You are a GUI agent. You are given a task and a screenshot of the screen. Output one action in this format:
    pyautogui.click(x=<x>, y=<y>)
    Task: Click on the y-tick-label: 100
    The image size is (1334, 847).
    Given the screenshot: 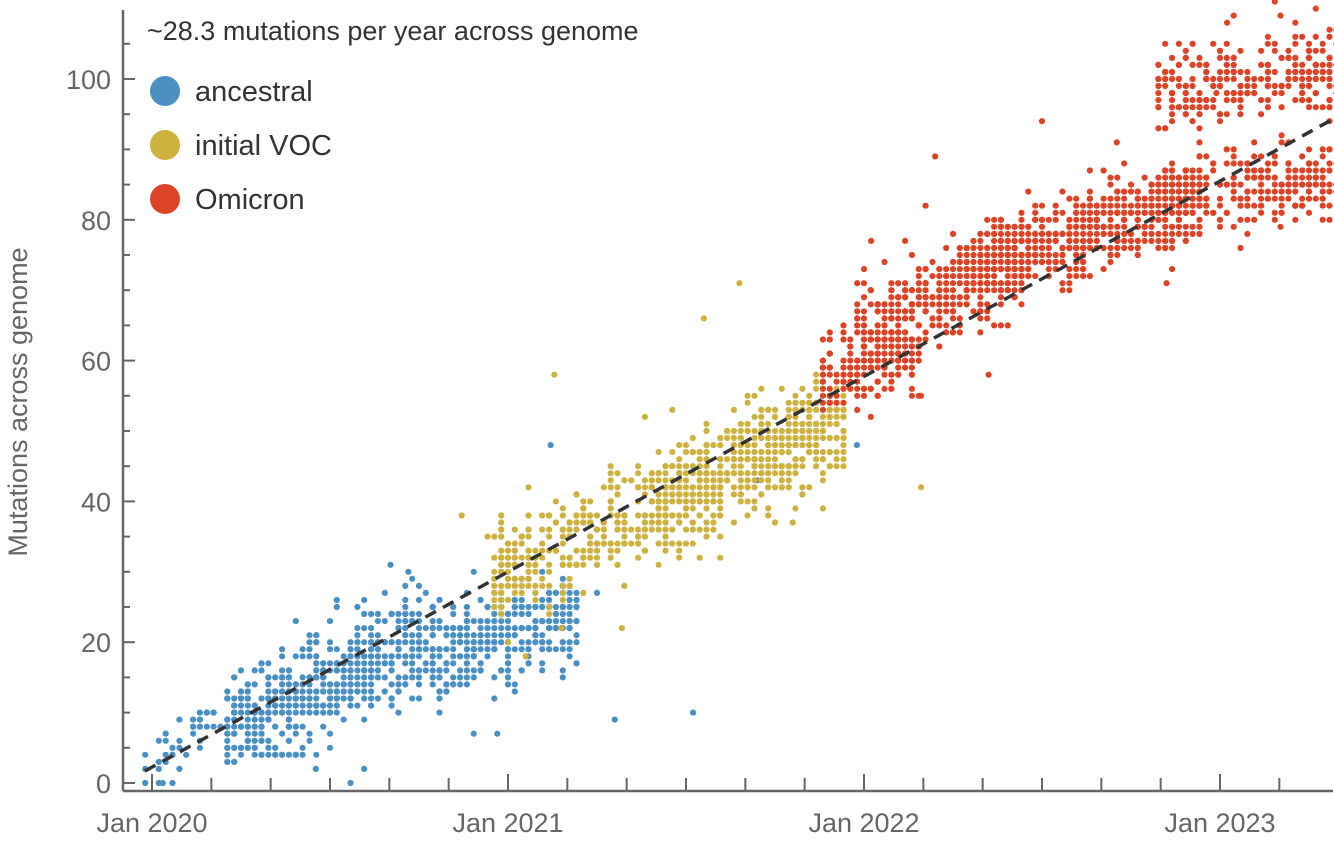 What is the action you would take?
    pyautogui.click(x=88, y=80)
    